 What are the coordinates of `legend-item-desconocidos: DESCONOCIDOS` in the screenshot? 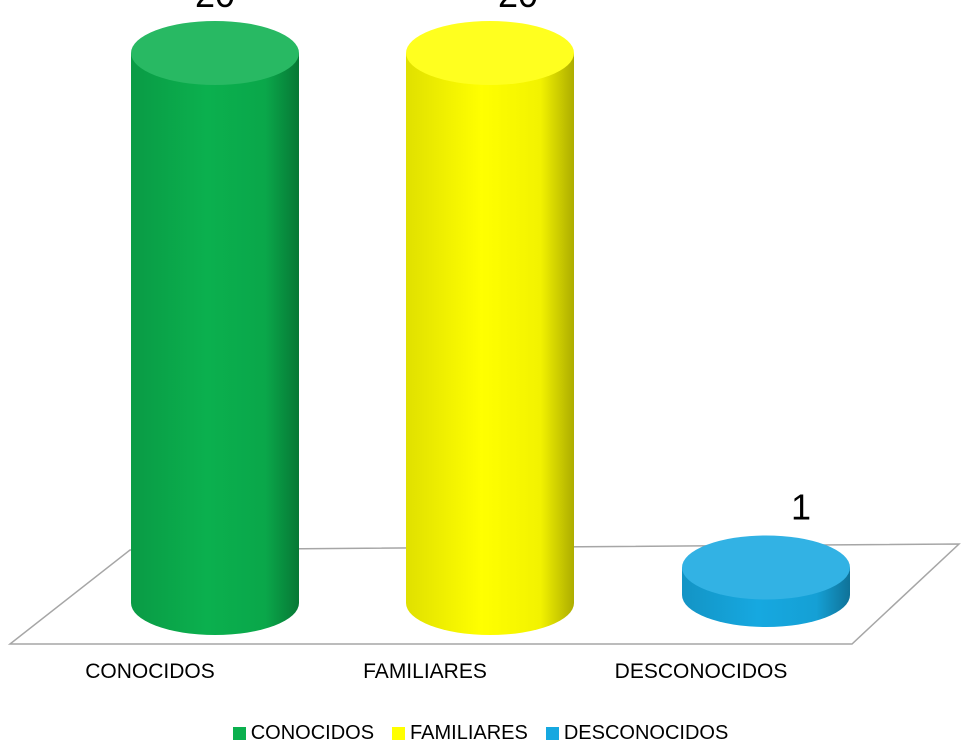 It's located at (637, 733).